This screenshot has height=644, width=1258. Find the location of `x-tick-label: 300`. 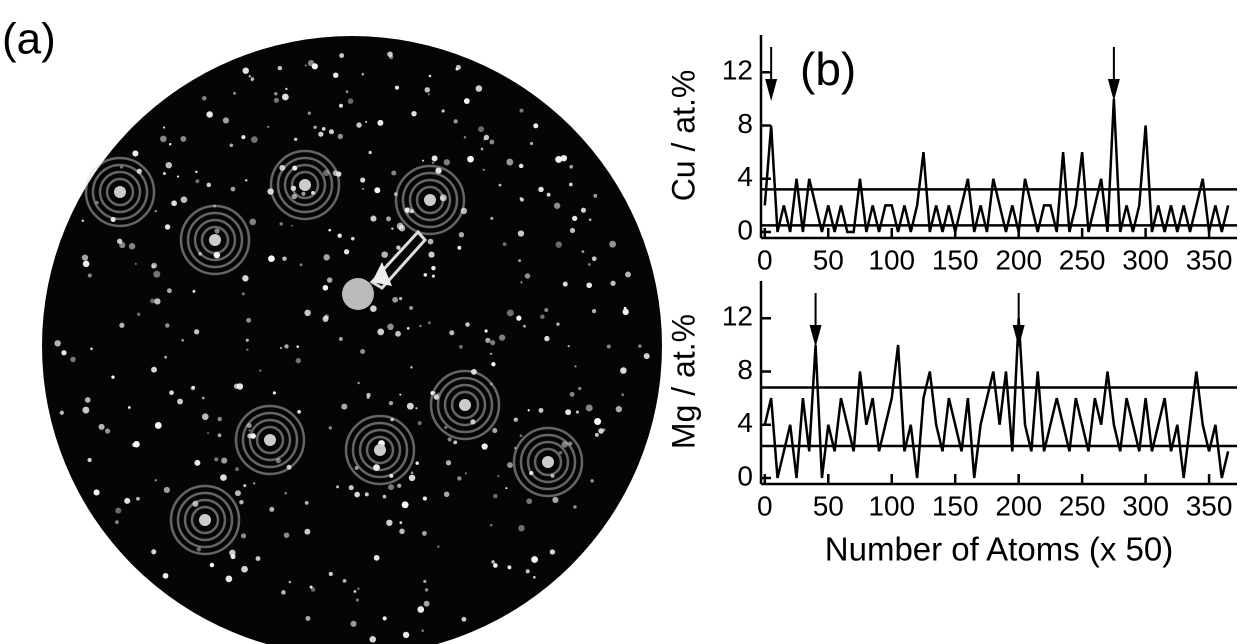

x-tick-label: 300 is located at coordinates (1145, 259).